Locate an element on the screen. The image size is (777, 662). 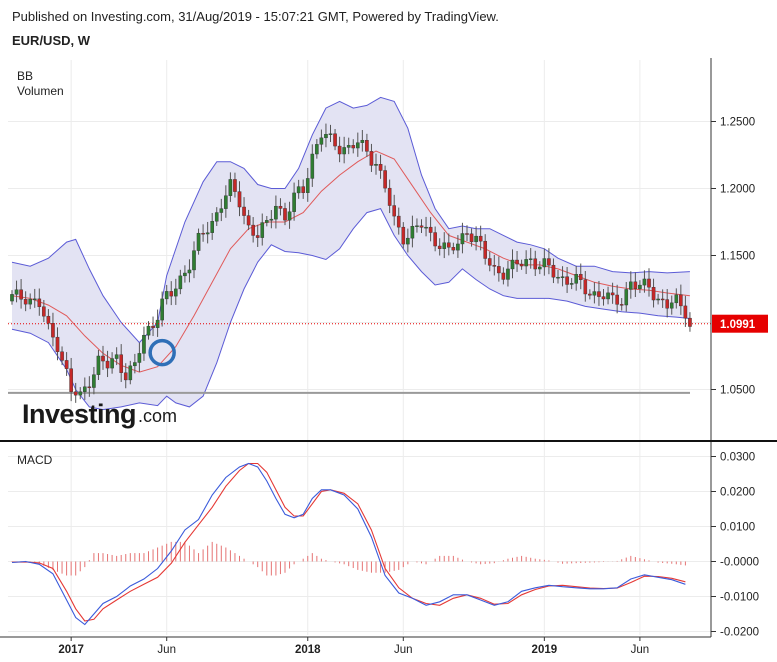
x-tick-label: 2017 is located at coordinates (71, 650).